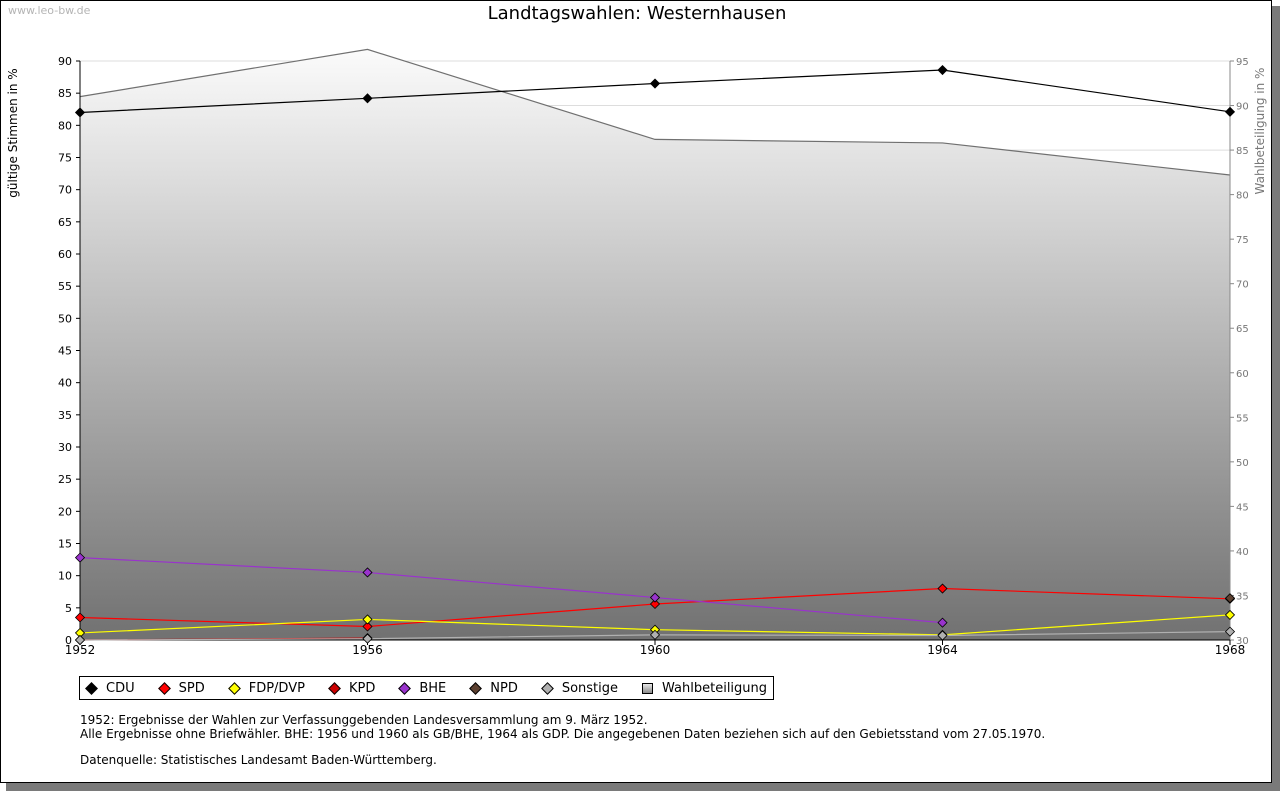  I want to click on y-tick-label: 25, so click(65, 479).